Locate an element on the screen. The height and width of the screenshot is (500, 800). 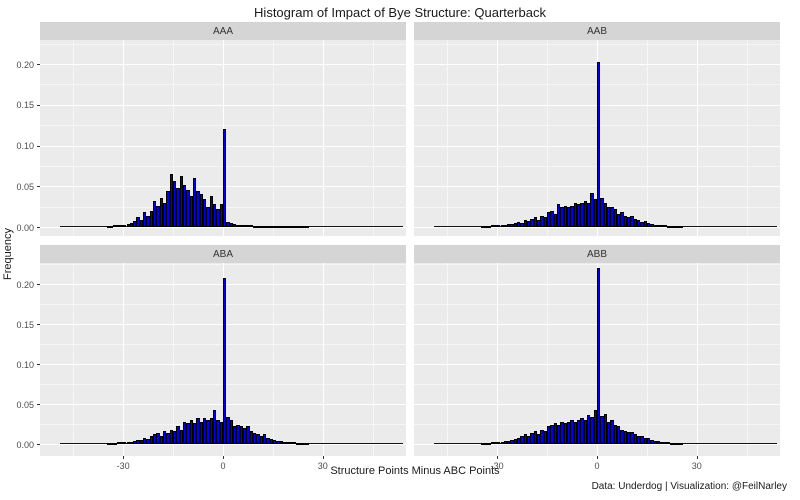
x-axis-title: Structure Points Minus ABC Points is located at coordinates (415, 471).